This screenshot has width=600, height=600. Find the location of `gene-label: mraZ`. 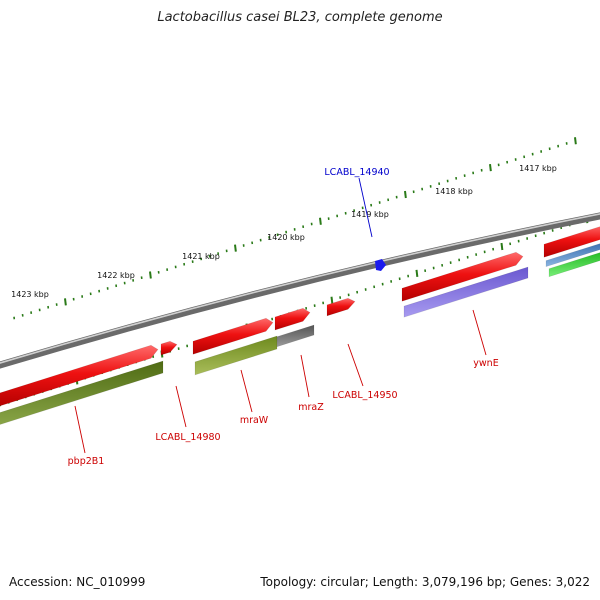

gene-label: mraZ is located at coordinates (311, 407).